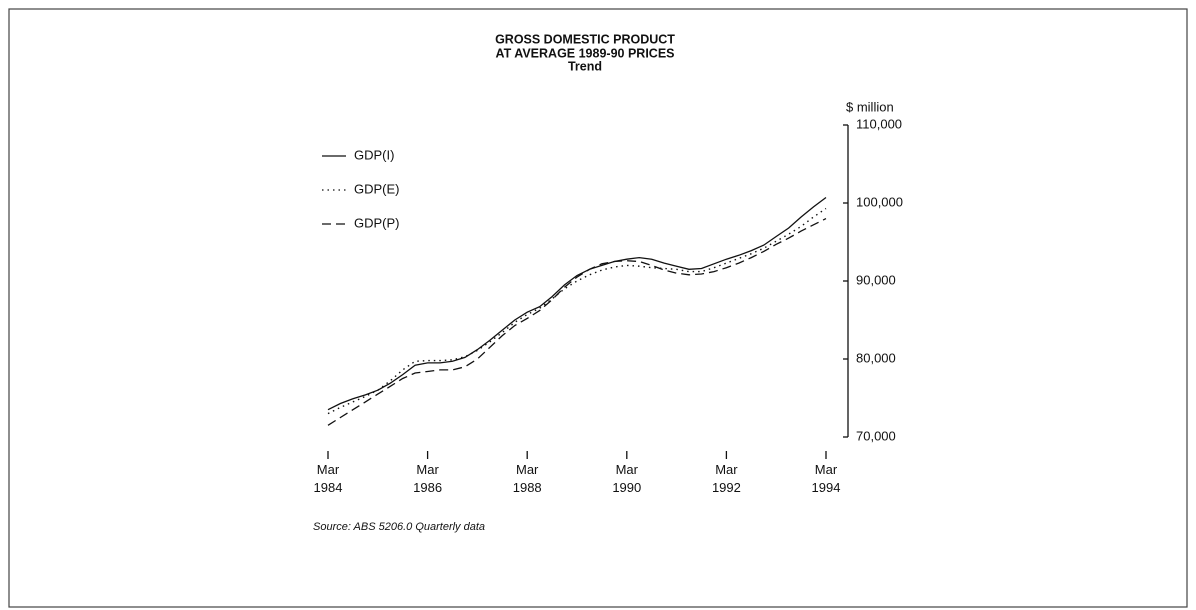 The height and width of the screenshot is (610, 1196). What do you see at coordinates (585, 39) in the screenshot?
I see `chart-title: GROSS DOMESTIC PRODUCT` at bounding box center [585, 39].